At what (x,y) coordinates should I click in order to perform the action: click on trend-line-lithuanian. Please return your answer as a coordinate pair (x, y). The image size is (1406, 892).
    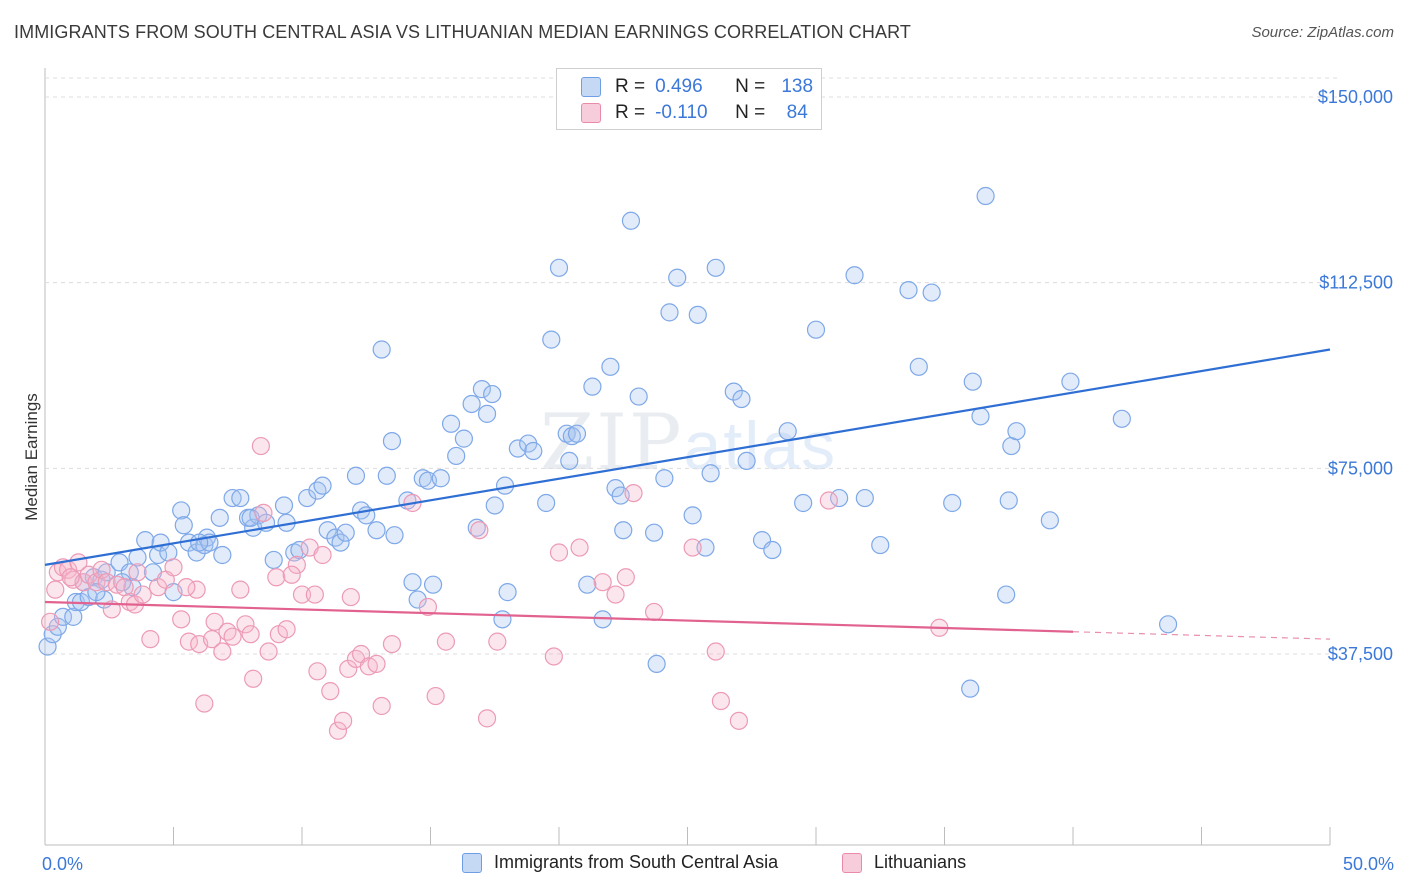
    Looking at the image, I should click on (559, 616).